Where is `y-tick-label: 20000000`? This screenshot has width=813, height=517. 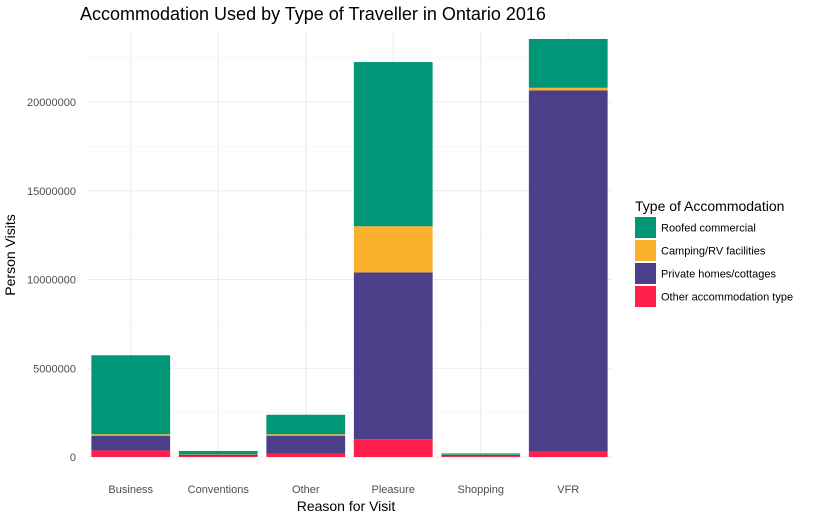 y-tick-label: 20000000 is located at coordinates (51, 103).